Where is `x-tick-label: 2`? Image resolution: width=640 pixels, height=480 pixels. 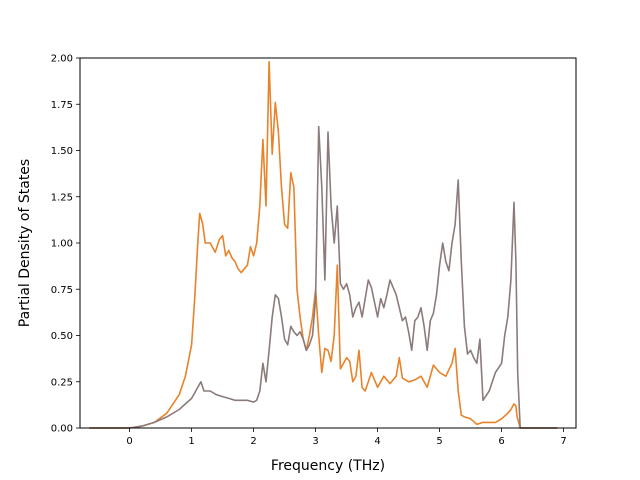 x-tick-label: 2 is located at coordinates (253, 441).